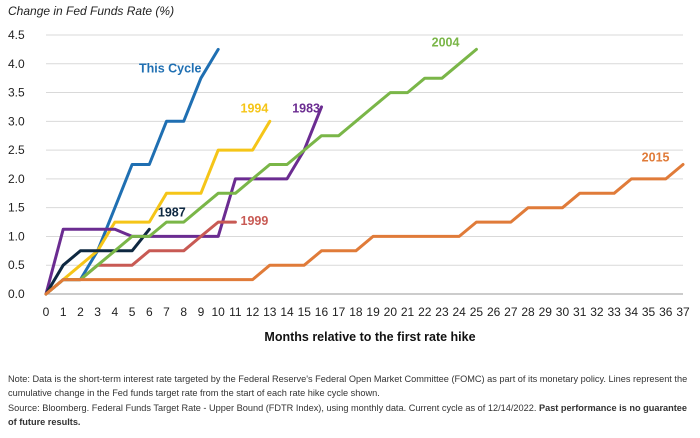 This screenshot has height=438, width=700. I want to click on x-tick-label: 25, so click(477, 312).